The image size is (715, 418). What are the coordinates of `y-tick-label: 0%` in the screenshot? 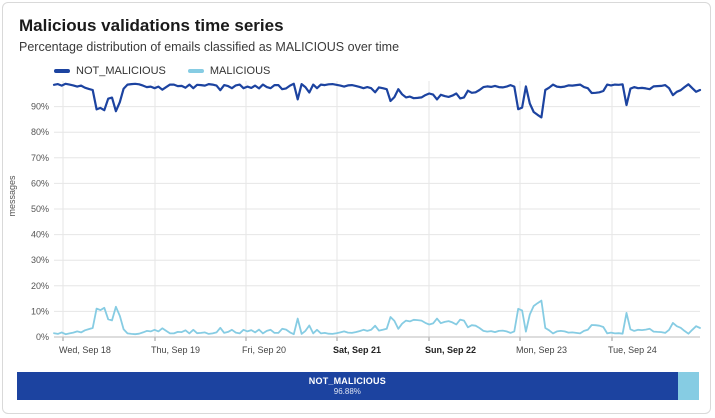 It's located at (42, 337).